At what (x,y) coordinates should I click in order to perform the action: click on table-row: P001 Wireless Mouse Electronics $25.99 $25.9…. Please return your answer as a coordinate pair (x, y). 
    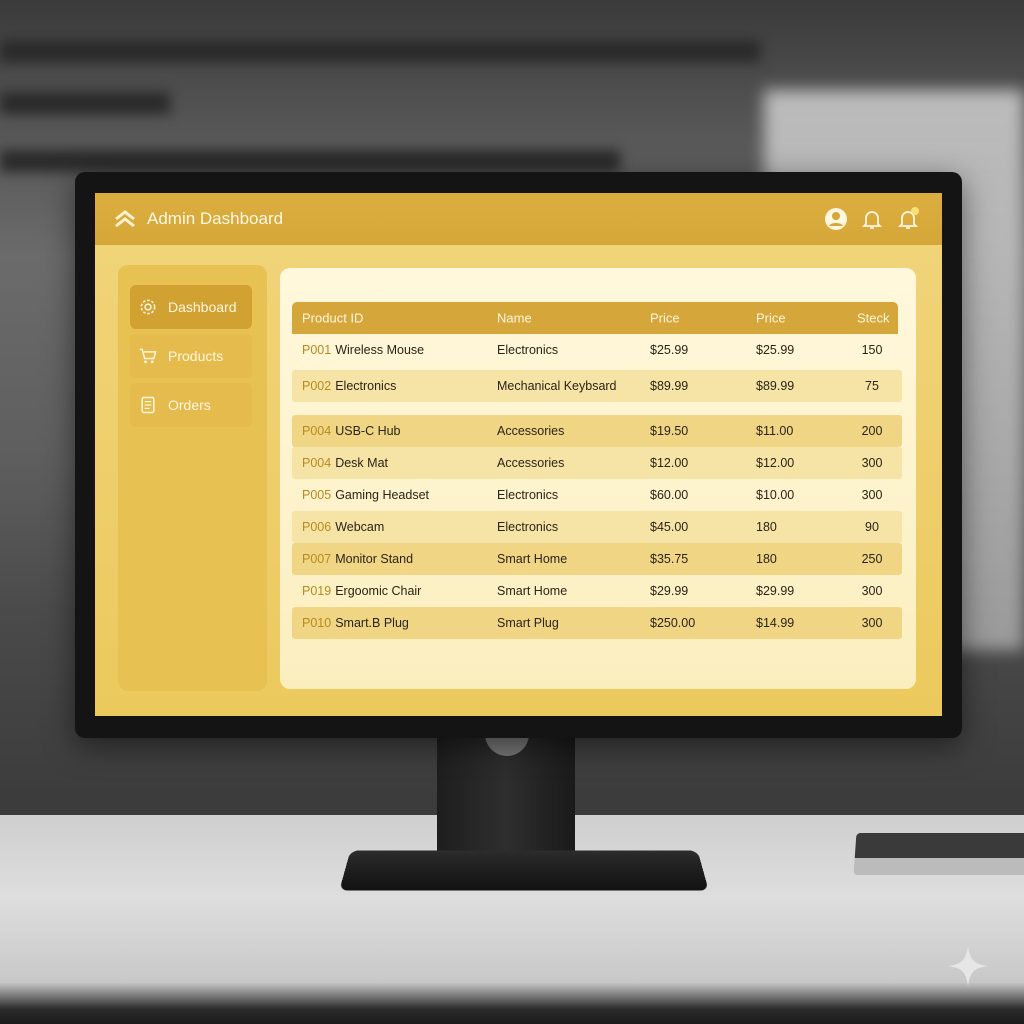
    Looking at the image, I should click on (597, 350).